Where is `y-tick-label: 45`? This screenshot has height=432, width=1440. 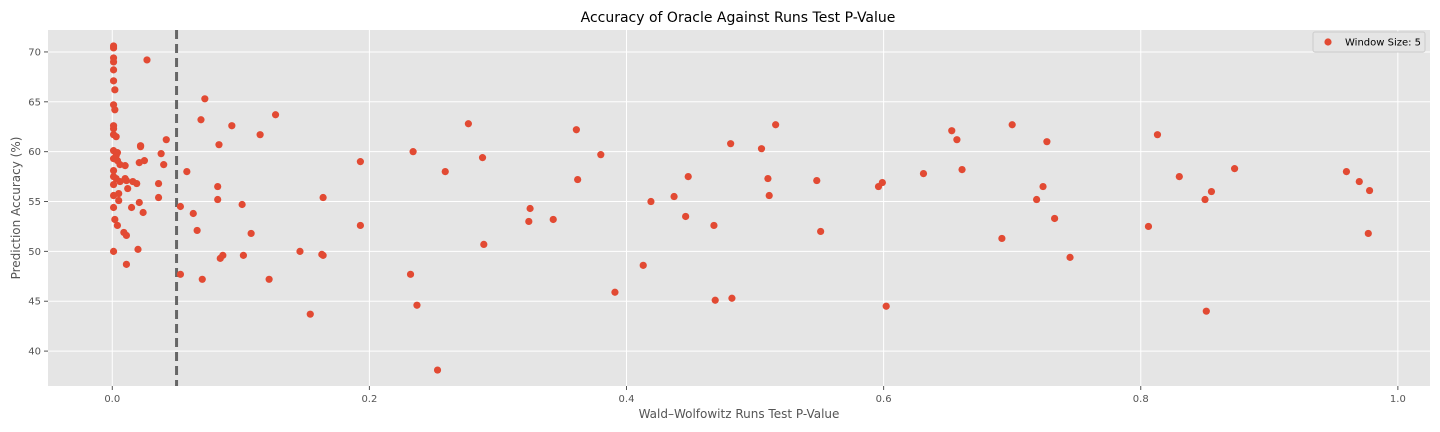
y-tick-label: 45 is located at coordinates (34, 302).